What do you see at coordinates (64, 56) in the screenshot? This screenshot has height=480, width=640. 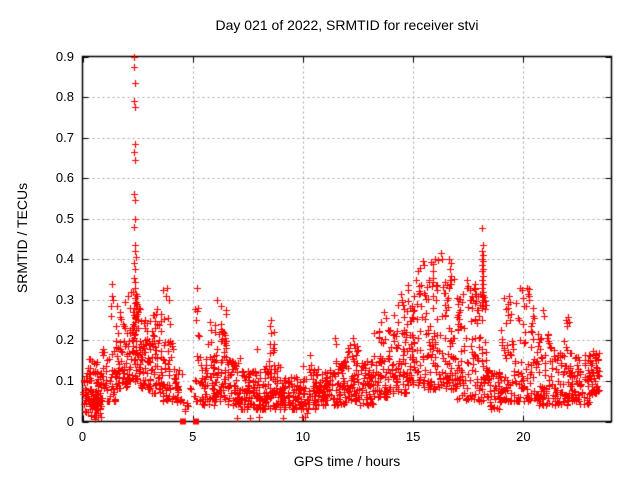 I see `y-tick-label: 0.9` at bounding box center [64, 56].